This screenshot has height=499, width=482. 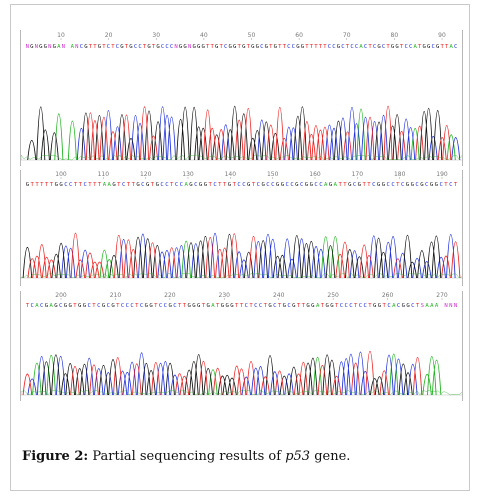 I want to click on tick-label: 140, so click(x=231, y=174).